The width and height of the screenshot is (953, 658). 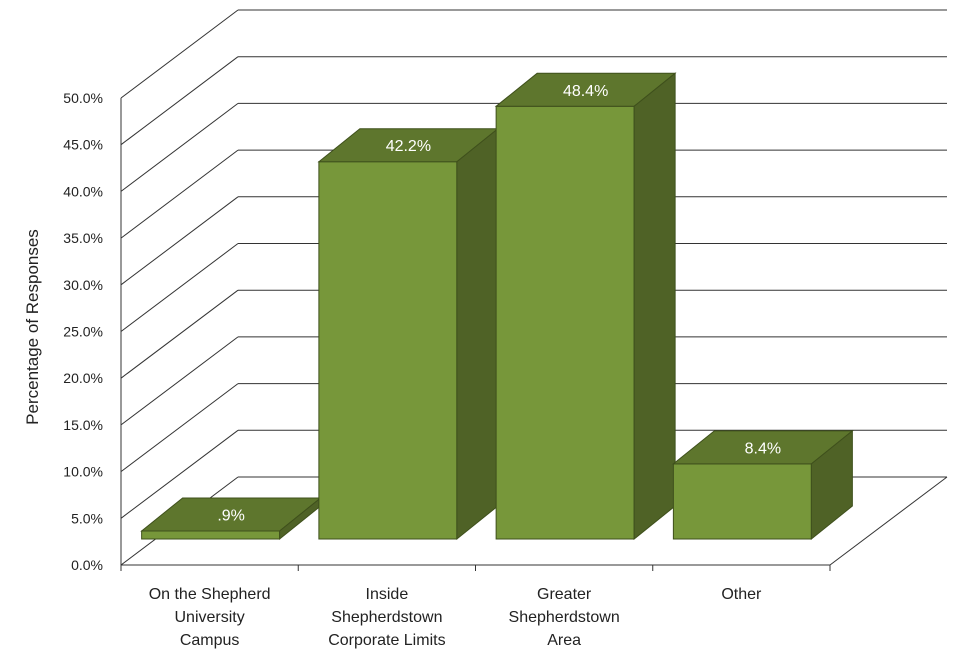 I want to click on x-category-label-line: Greater, so click(x=564, y=594).